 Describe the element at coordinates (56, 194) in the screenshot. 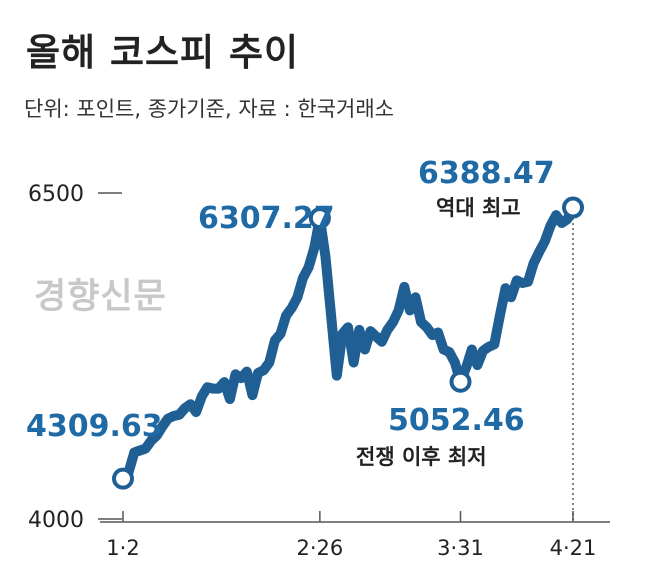

I see `y-tick-label-6500: 6500` at that location.